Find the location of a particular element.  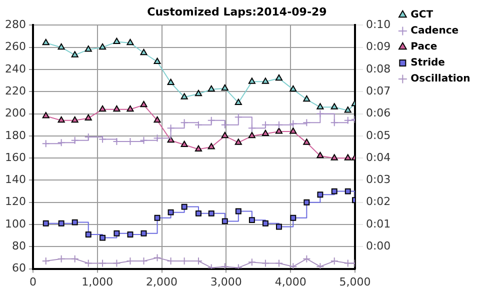

y2-tick-label: 0:07 is located at coordinates (378, 91).